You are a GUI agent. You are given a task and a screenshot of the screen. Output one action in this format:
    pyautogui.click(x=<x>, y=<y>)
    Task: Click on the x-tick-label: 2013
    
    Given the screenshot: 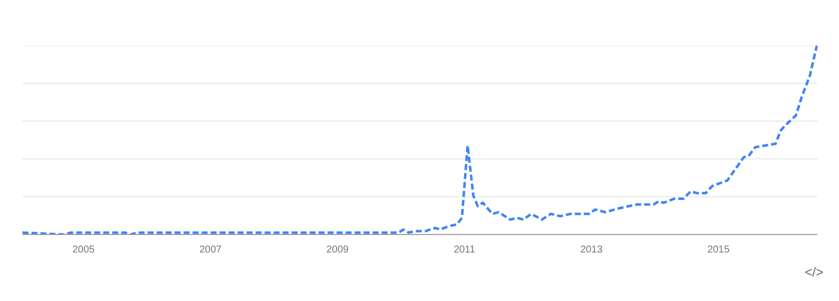 What is the action you would take?
    pyautogui.click(x=592, y=250)
    